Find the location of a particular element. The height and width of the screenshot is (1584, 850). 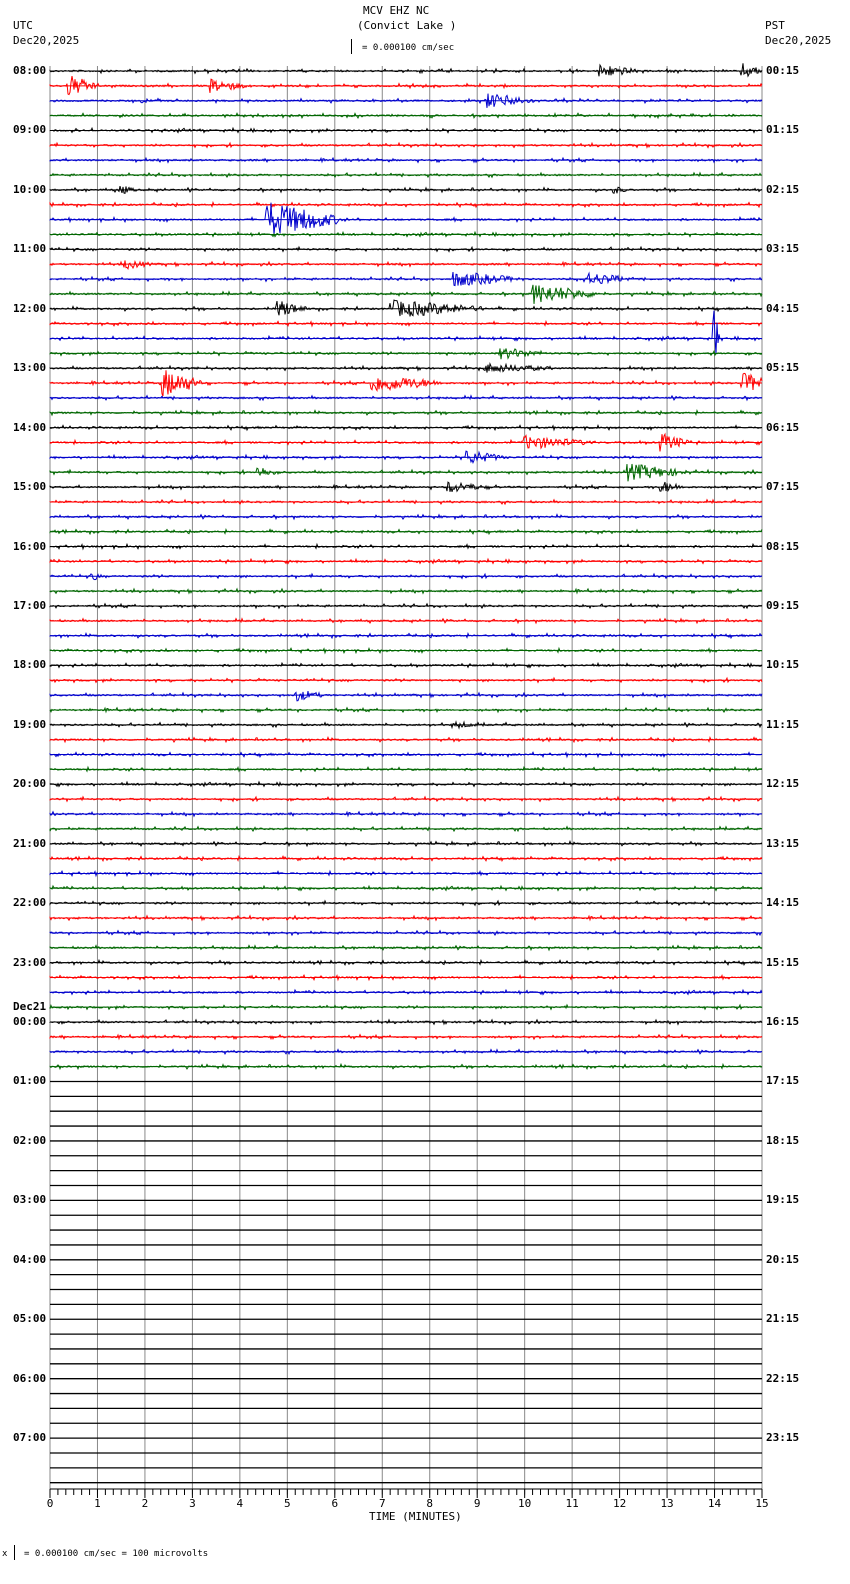

x-tick-label: 11 is located at coordinates (572, 1503).